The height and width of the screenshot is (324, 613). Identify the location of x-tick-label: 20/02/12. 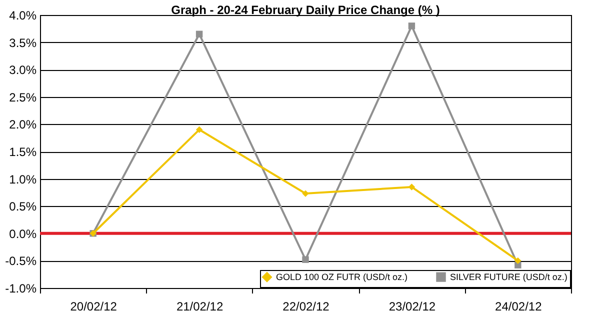
(94, 307).